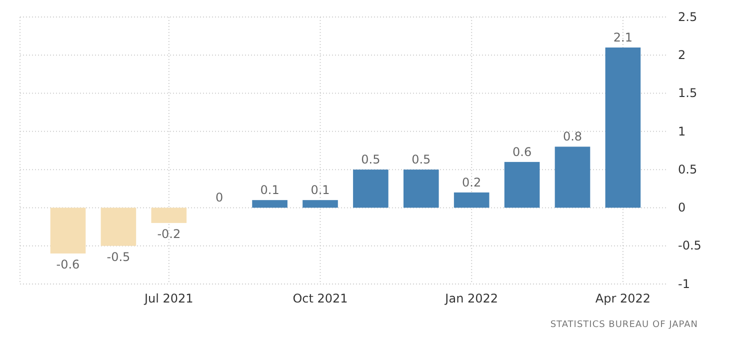 The image size is (730, 340). I want to click on y-tick-label: 2, so click(682, 55).